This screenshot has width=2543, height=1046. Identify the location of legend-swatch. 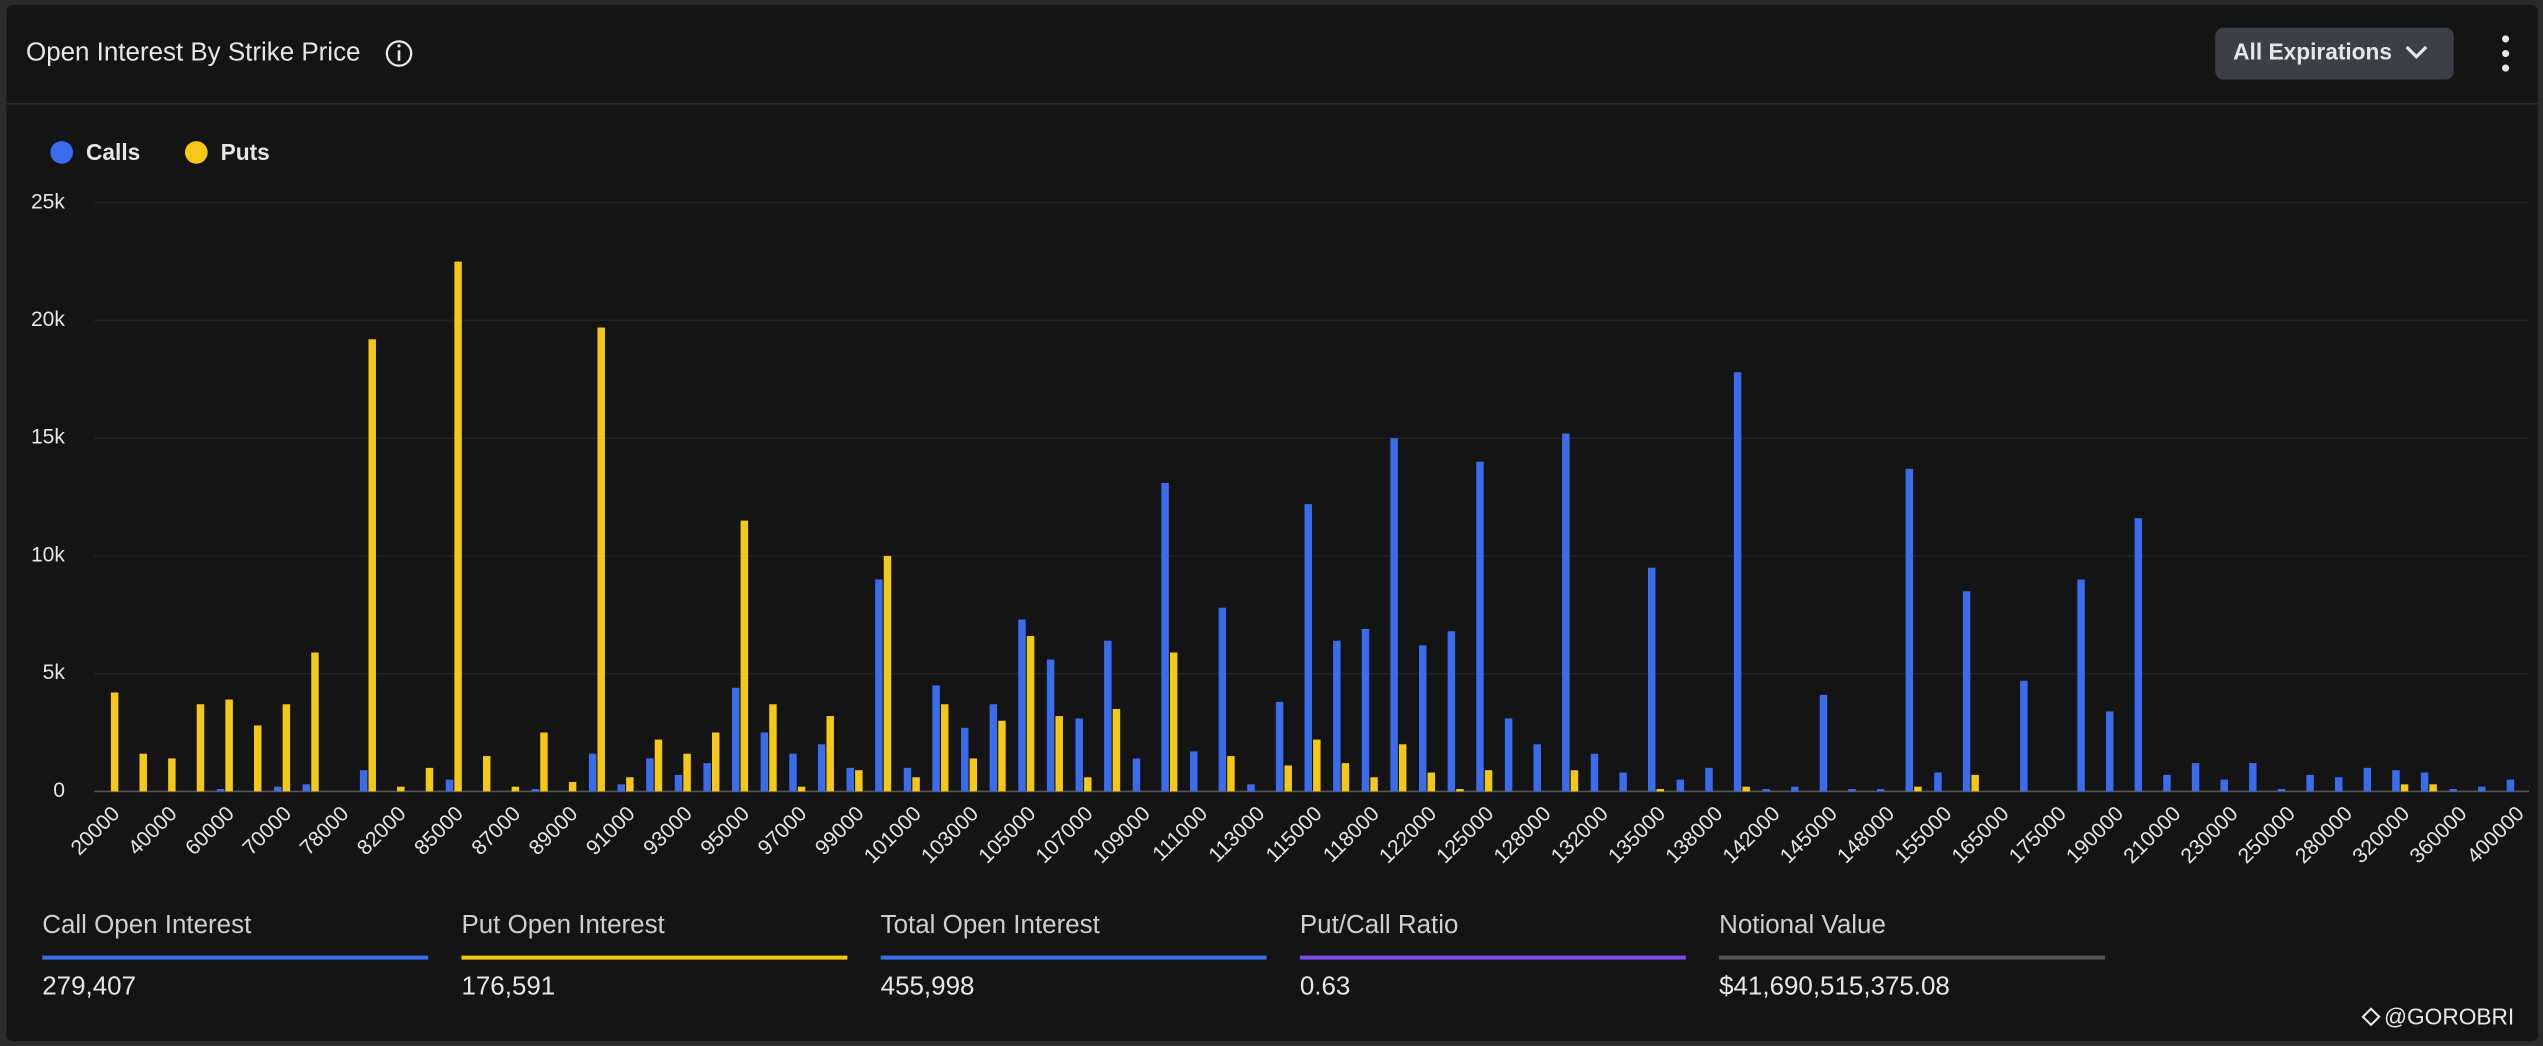
(196, 152).